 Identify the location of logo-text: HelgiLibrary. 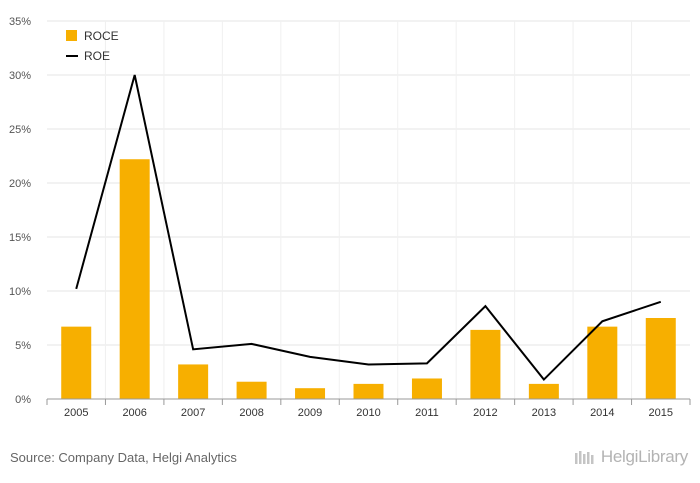
(644, 456).